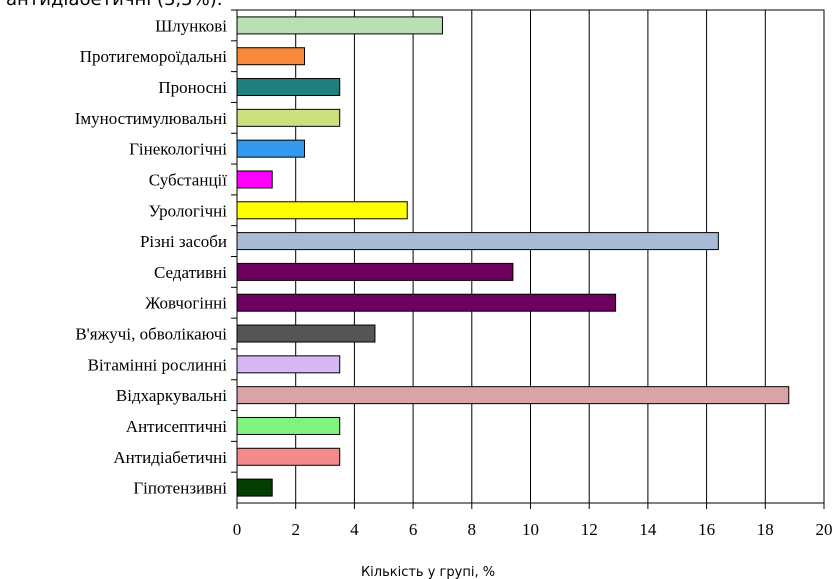 Image resolution: width=836 pixels, height=579 pixels. Describe the element at coordinates (530, 529) in the screenshot. I see `x-tick-label: 10` at that location.